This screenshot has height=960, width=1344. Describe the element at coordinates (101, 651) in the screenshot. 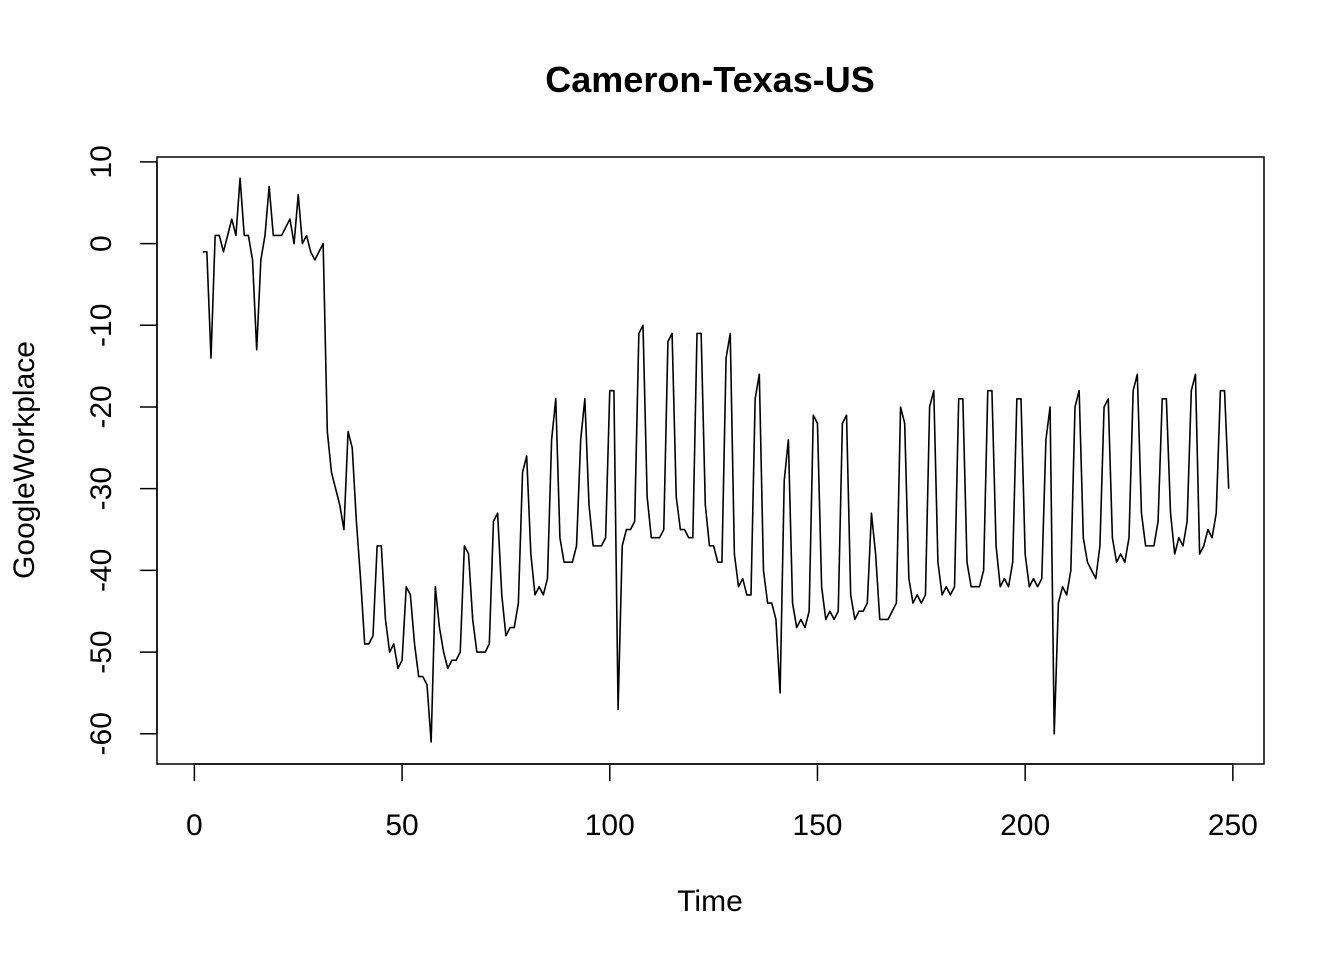

I see `y-tick-label: -50` at that location.